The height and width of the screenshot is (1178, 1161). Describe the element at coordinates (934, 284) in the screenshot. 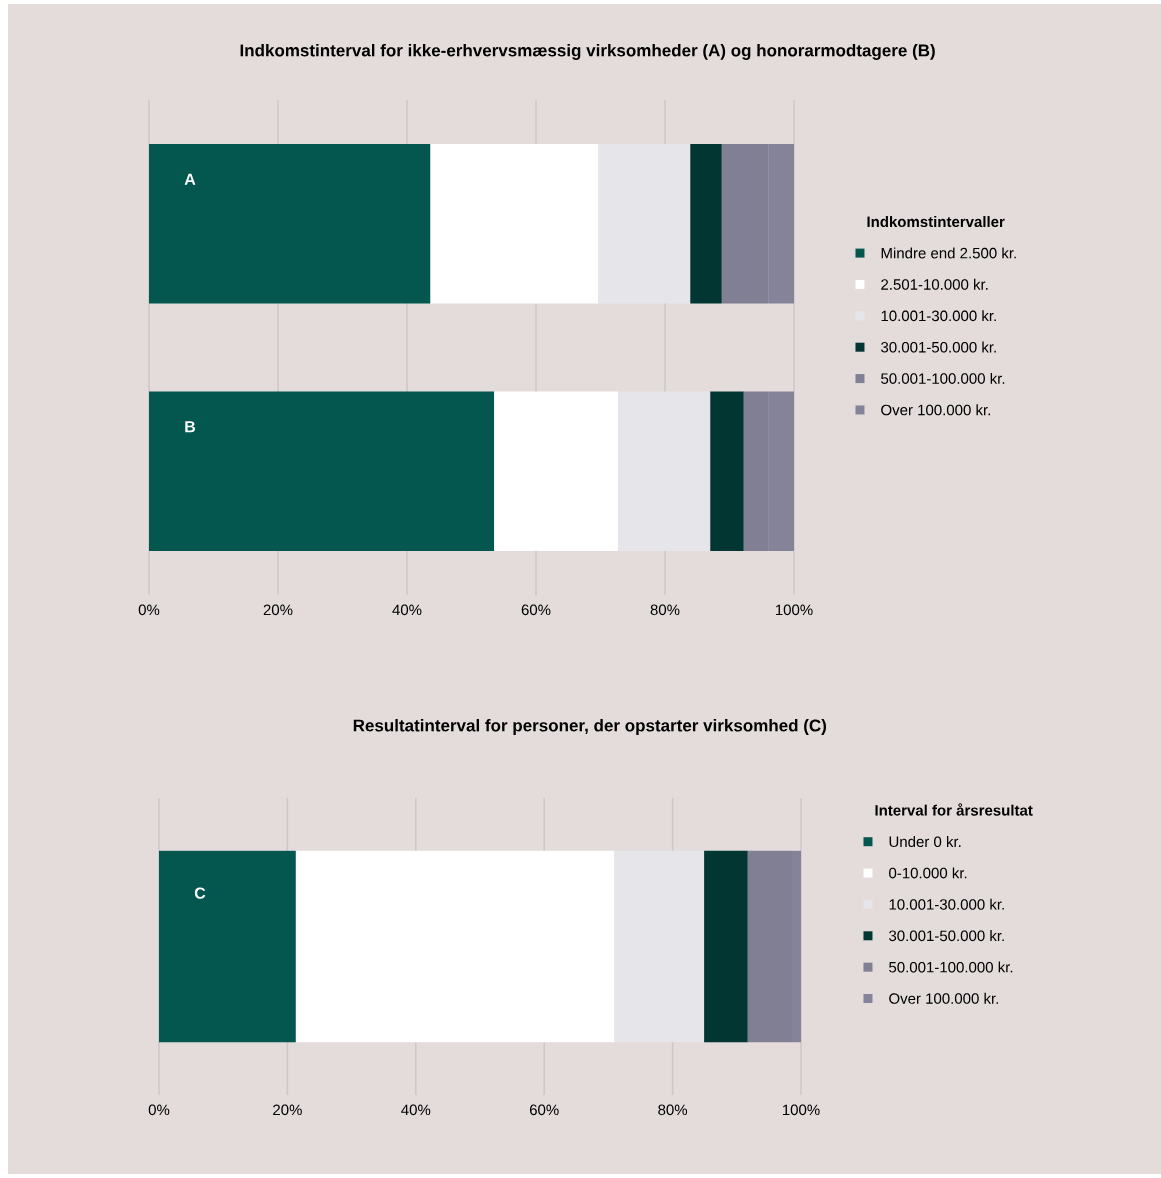

I see `legend-label: 2.501-10.000 kr.` at that location.